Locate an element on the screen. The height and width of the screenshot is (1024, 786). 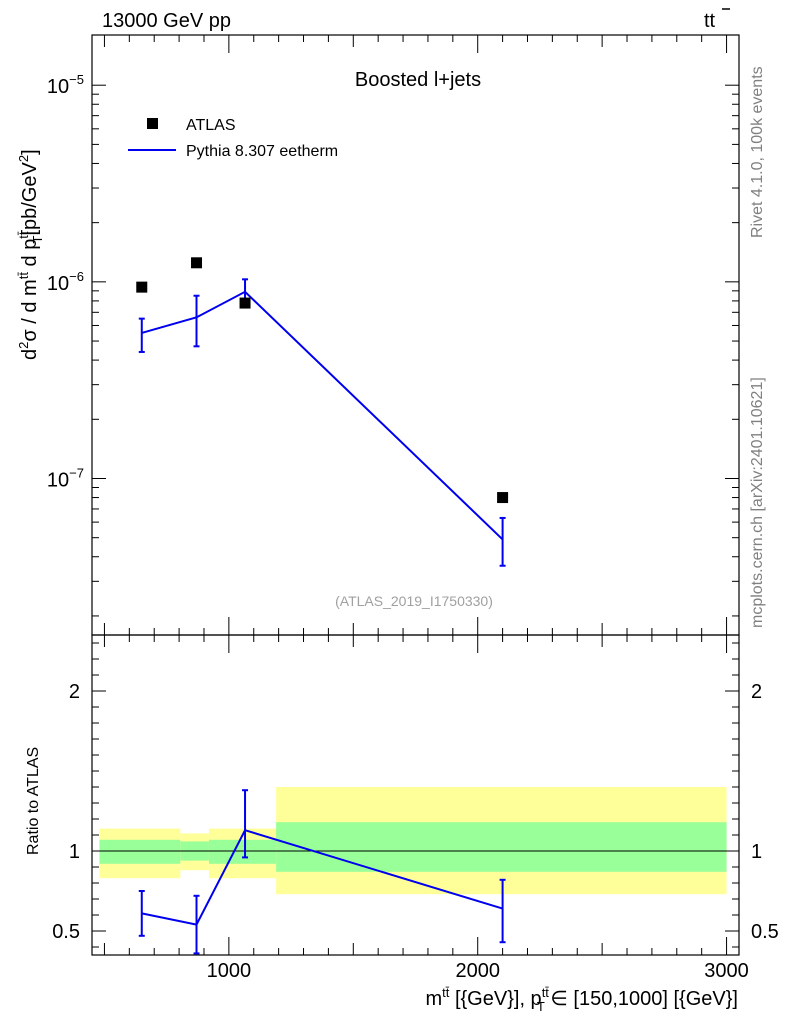
main-data is located at coordinates (322, 412).